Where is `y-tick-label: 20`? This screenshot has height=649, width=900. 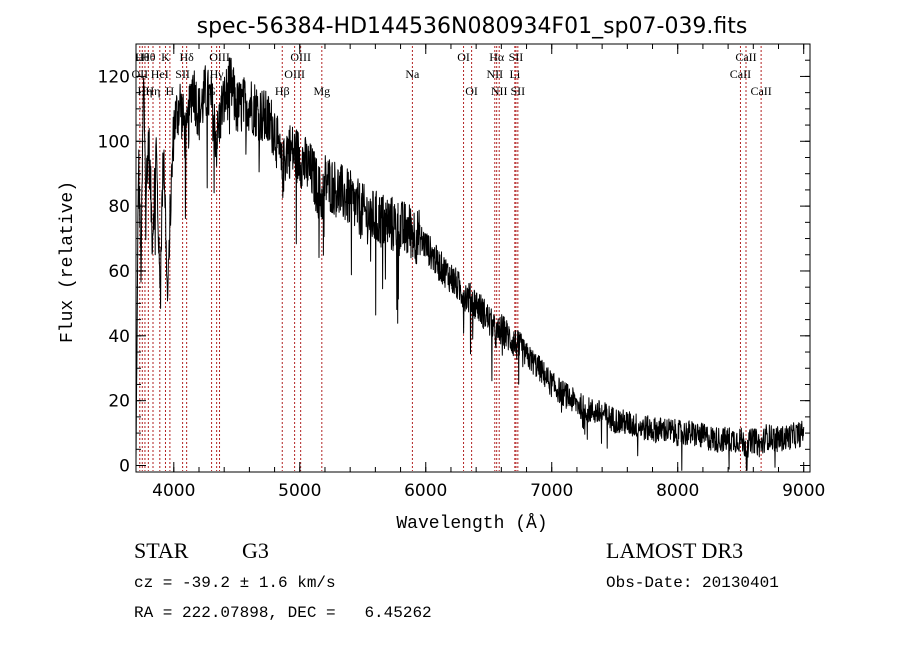
y-tick-label: 20 is located at coordinates (119, 402).